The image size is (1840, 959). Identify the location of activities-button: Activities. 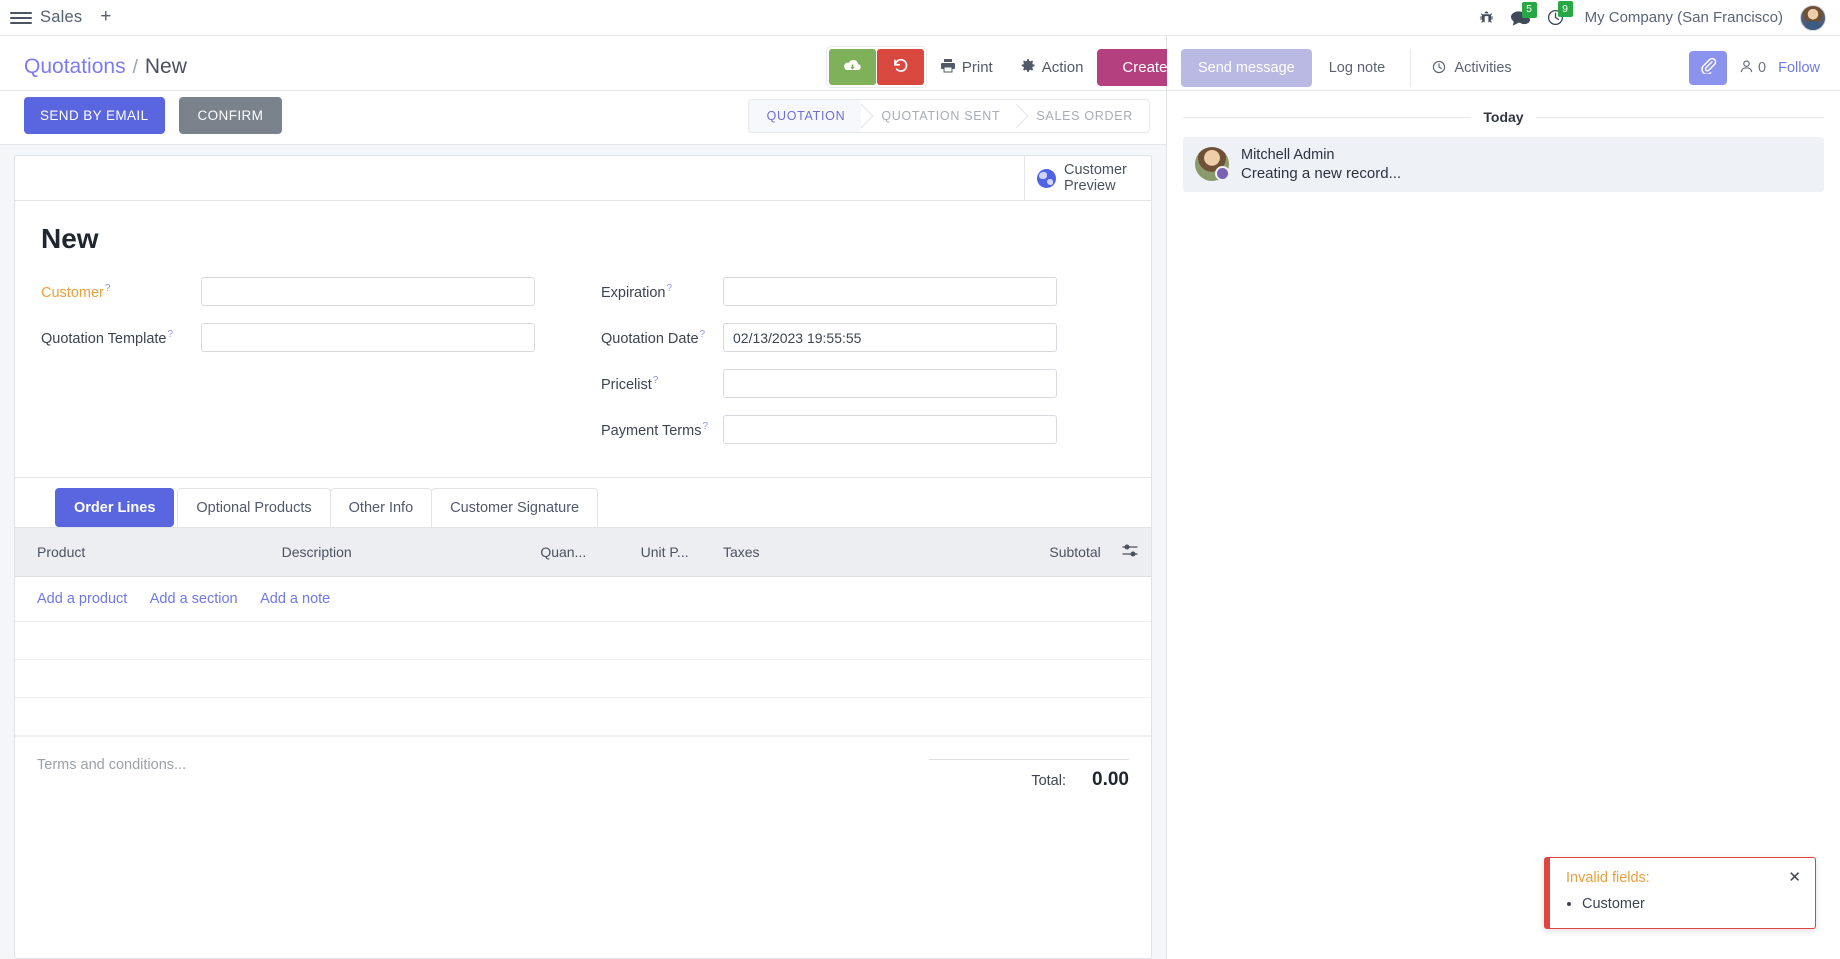
(1471, 68).